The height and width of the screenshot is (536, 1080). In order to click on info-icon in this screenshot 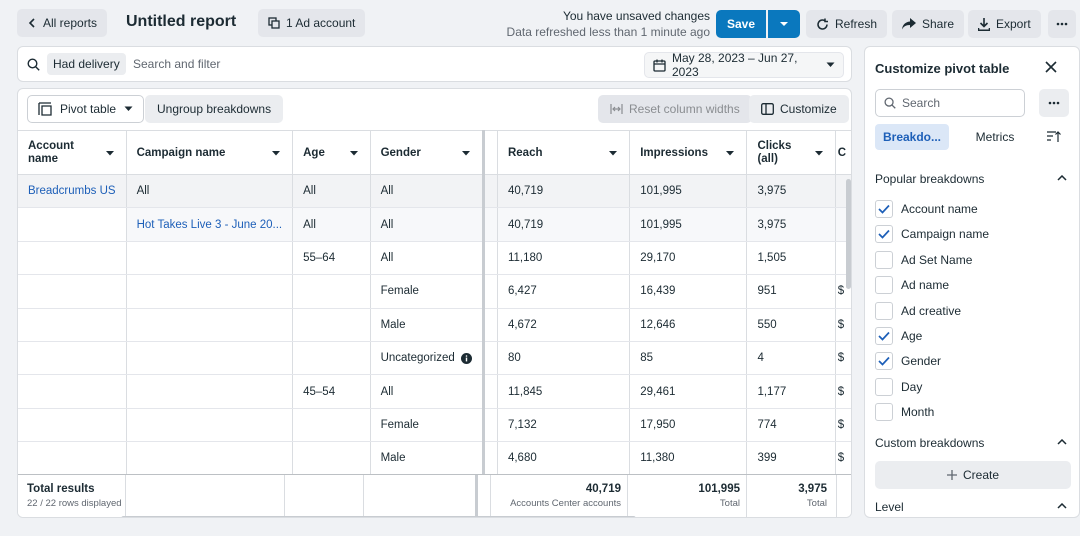, I will do `click(466, 358)`.